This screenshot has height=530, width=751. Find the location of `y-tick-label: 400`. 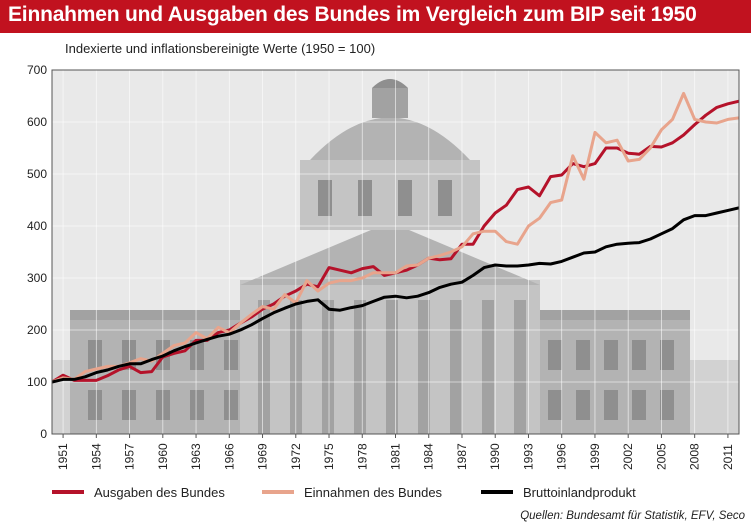

y-tick-label: 400 is located at coordinates (37, 226).